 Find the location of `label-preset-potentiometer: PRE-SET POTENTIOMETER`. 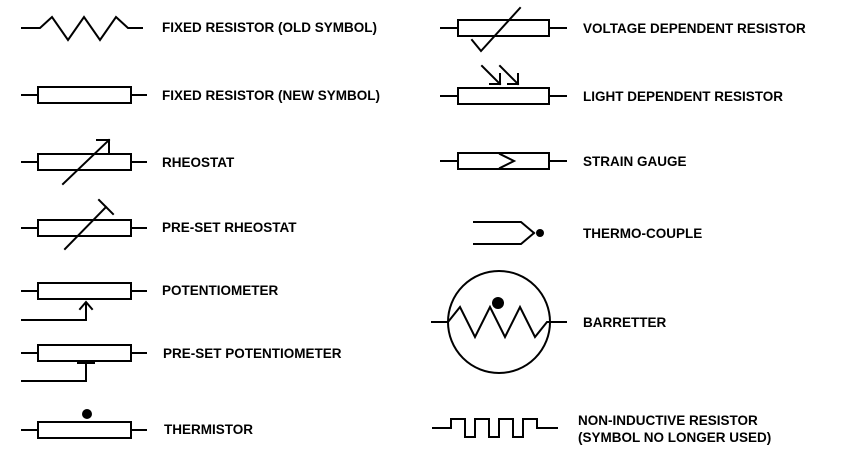

label-preset-potentiometer: PRE-SET POTENTIOMETER is located at coordinates (252, 353).